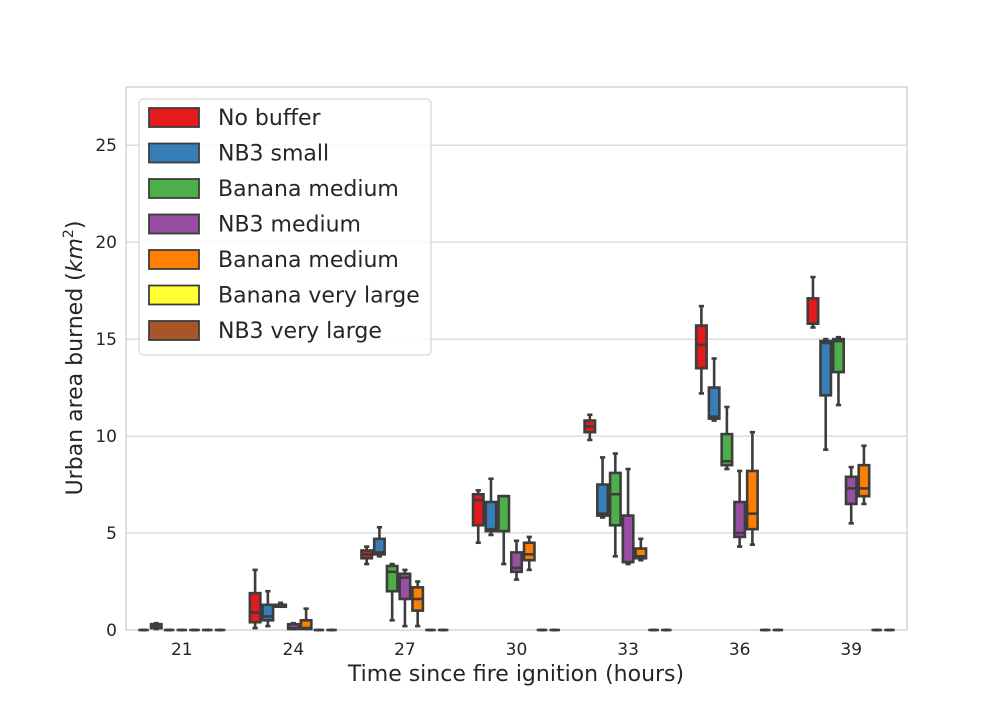 The height and width of the screenshot is (720, 1008). What do you see at coordinates (628, 650) in the screenshot?
I see `x-tick-label: 33` at bounding box center [628, 650].